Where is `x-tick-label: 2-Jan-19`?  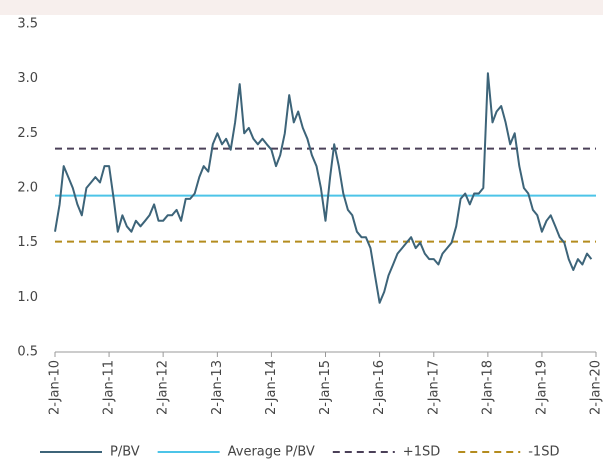 x-tick-label: 2-Jan-19 is located at coordinates (541, 387).